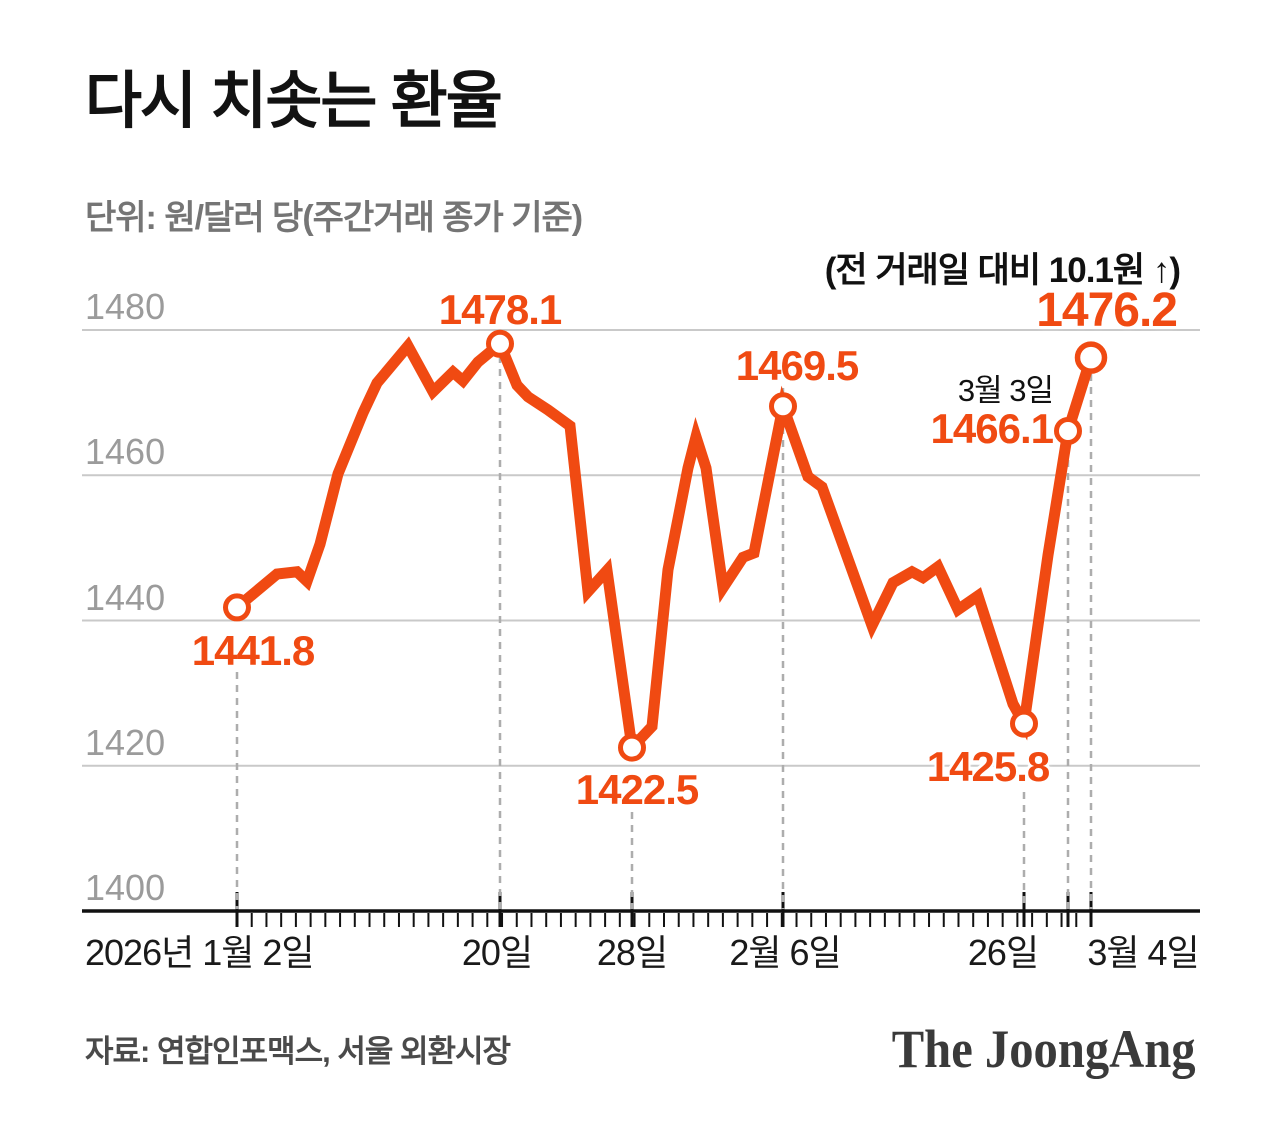 This screenshot has width=1280, height=1125. Describe the element at coordinates (294, 101) in the screenshot. I see `page-title: 다시 치솟는 환율` at that location.